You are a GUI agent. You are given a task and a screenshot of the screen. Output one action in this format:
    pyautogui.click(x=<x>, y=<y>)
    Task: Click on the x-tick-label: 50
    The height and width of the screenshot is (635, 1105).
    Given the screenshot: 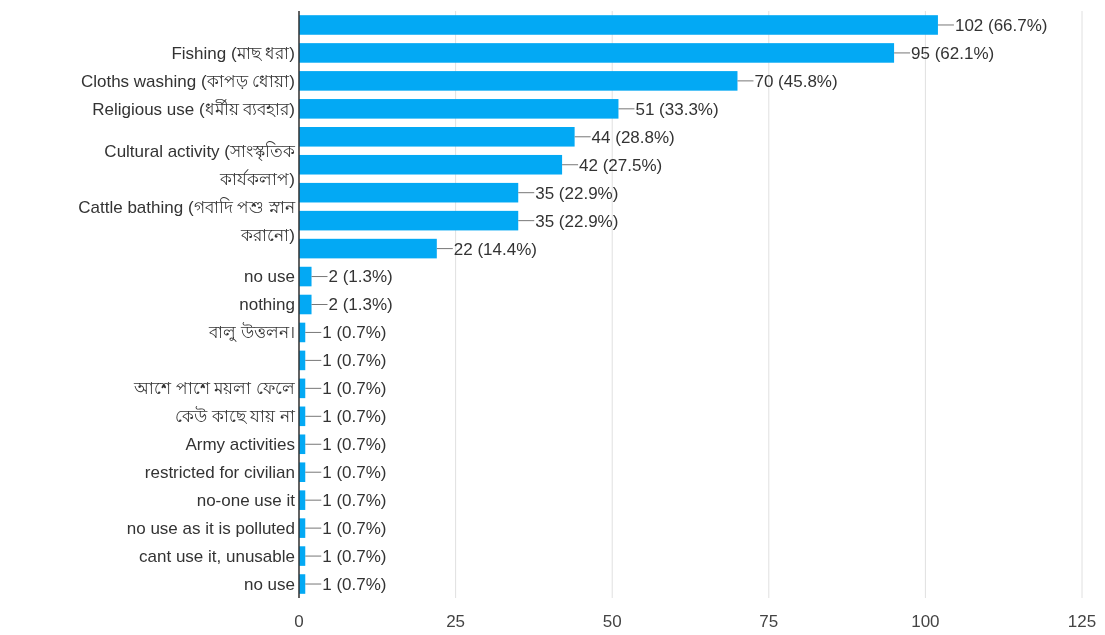 What is the action you would take?
    pyautogui.click(x=612, y=621)
    